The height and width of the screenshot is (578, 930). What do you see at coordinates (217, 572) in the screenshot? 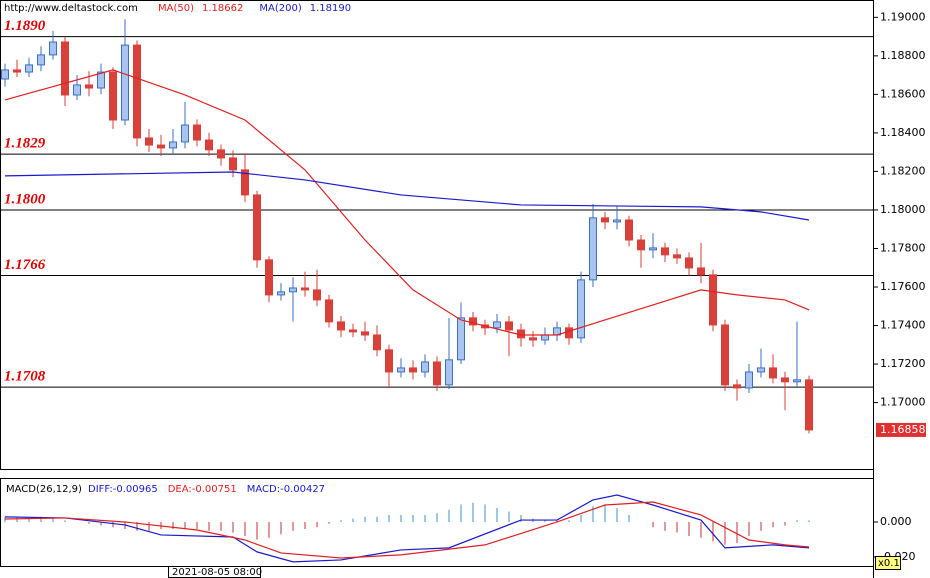
I see `time-label: 2021-08-05 08:00` at bounding box center [217, 572].